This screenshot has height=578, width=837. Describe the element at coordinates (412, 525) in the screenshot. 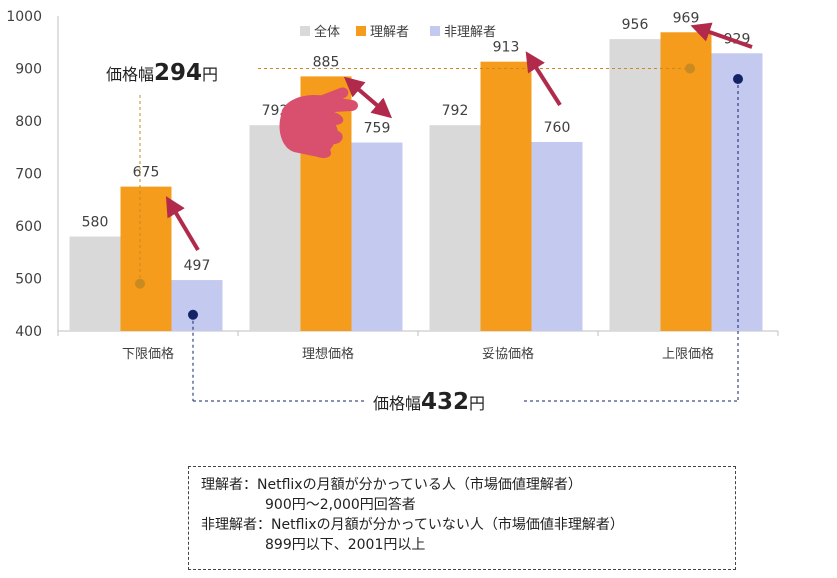

I see `note-line-unaware: 非理解者：Netflixの月額が分かっていない人（市場価値非理解者）` at that location.